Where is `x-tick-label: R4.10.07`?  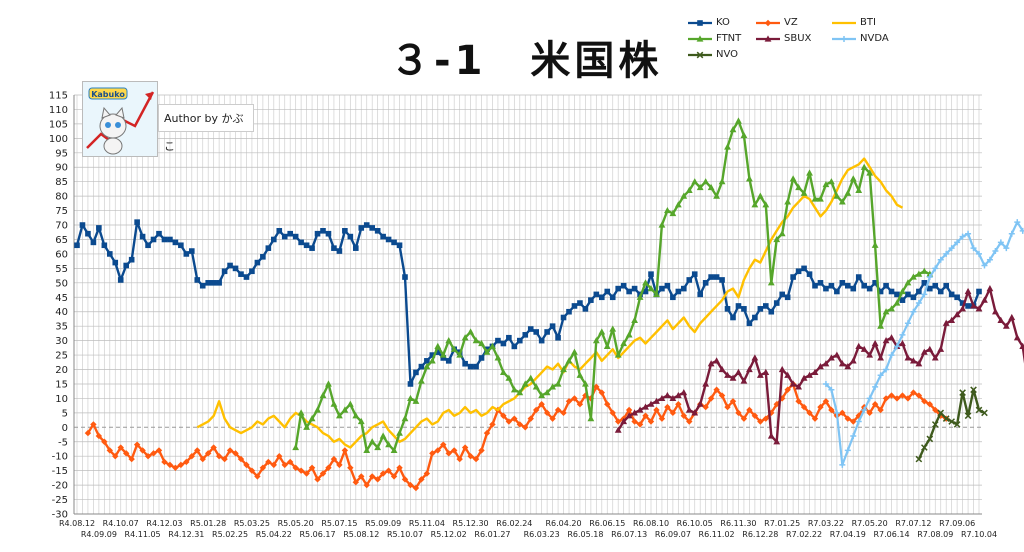
x-tick-label: R4.10.07 is located at coordinates (121, 523).